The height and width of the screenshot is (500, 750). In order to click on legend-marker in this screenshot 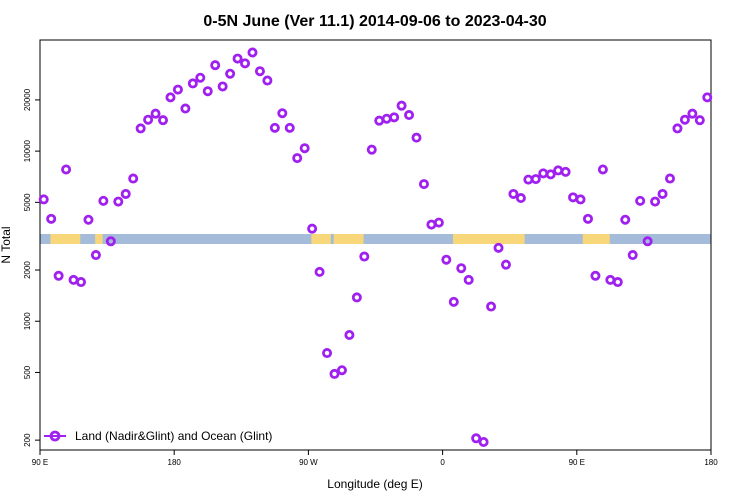, I will do `click(55, 436)`.